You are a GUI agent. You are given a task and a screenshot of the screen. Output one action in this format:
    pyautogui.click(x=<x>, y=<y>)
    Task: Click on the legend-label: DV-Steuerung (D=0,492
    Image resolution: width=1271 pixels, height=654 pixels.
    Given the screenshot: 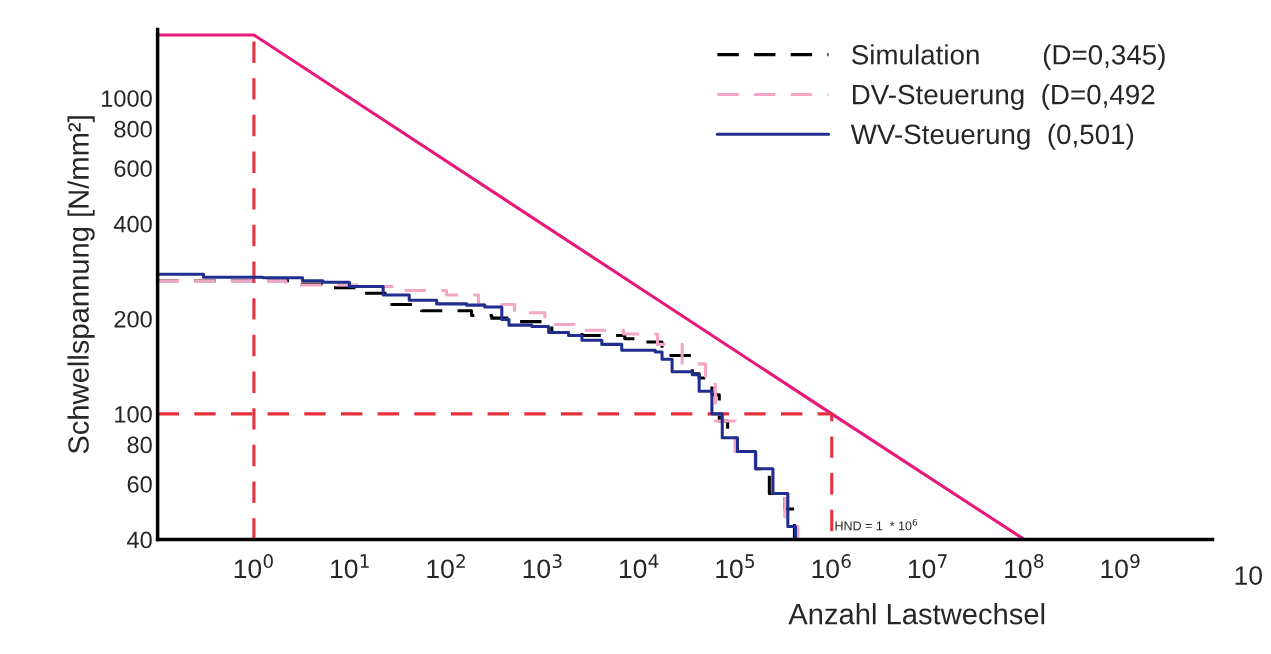 What is the action you would take?
    pyautogui.click(x=1004, y=97)
    